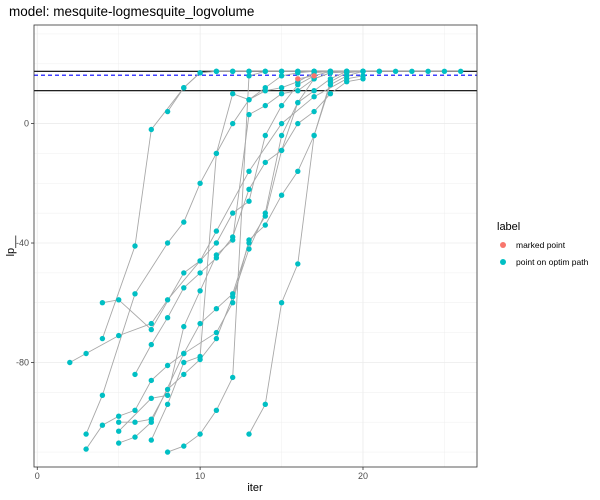 The image size is (600, 500). I want to click on x-axis-title: iter, so click(255, 488).